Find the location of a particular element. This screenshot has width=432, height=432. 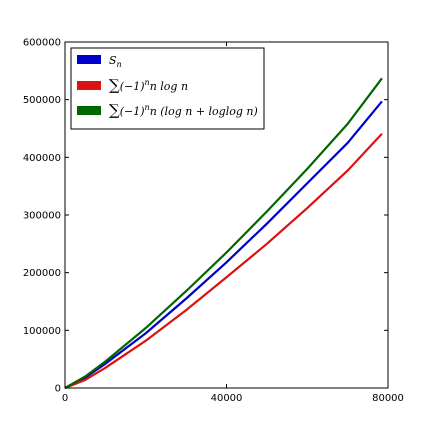

legend-swatch-nlogn-loglogn is located at coordinates (89, 110).